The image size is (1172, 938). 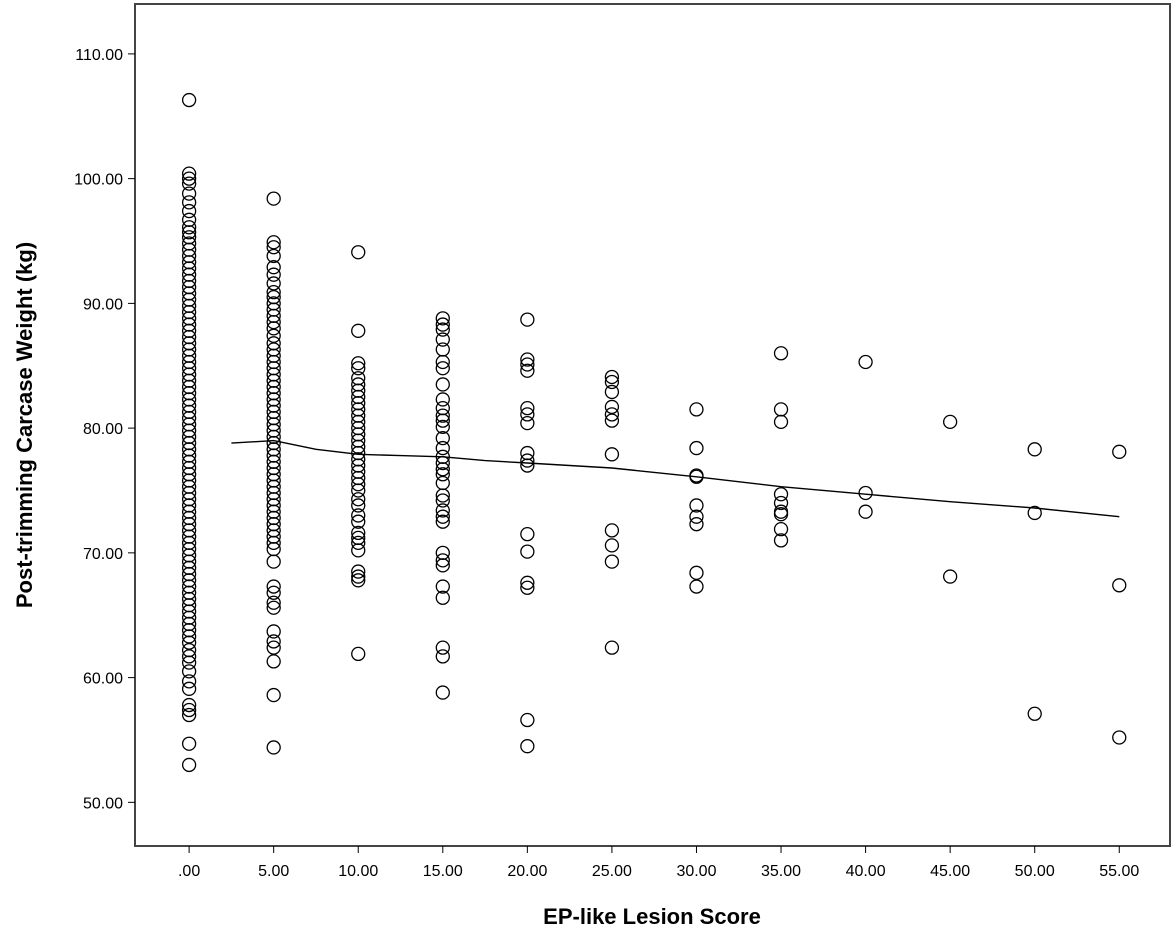 I want to click on x-tick-label: .00, so click(x=189, y=871).